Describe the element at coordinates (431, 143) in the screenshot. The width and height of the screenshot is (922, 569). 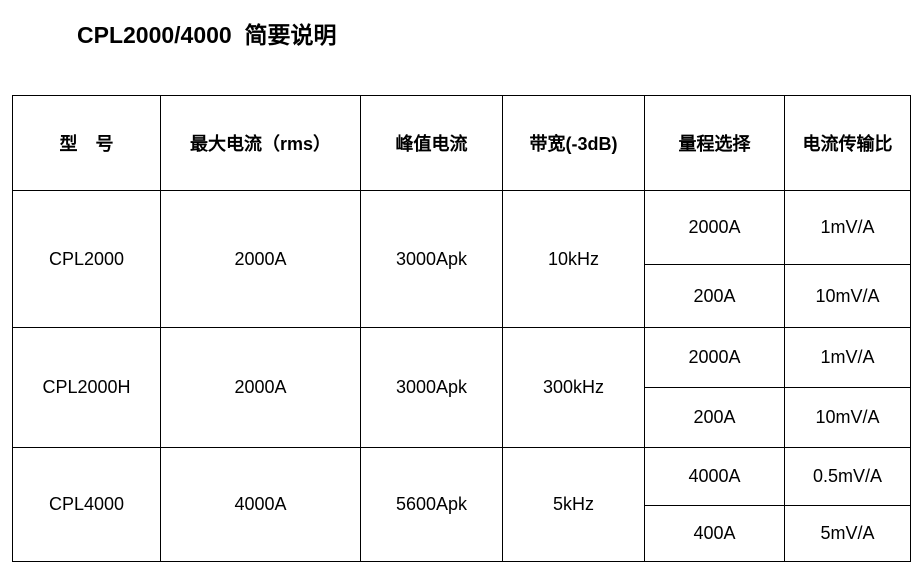
I see `header-peak-current: 峰值电流` at that location.